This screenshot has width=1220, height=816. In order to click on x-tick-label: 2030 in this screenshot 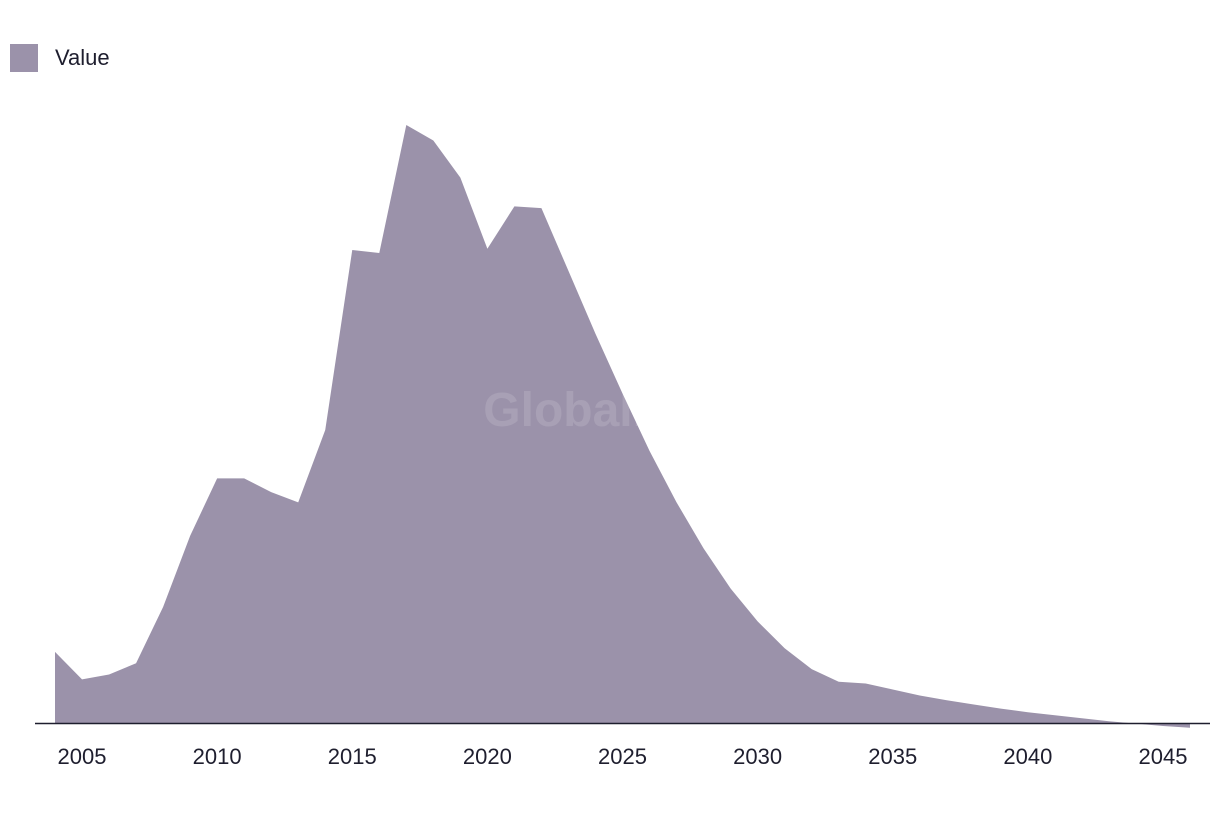, I will do `click(757, 756)`.